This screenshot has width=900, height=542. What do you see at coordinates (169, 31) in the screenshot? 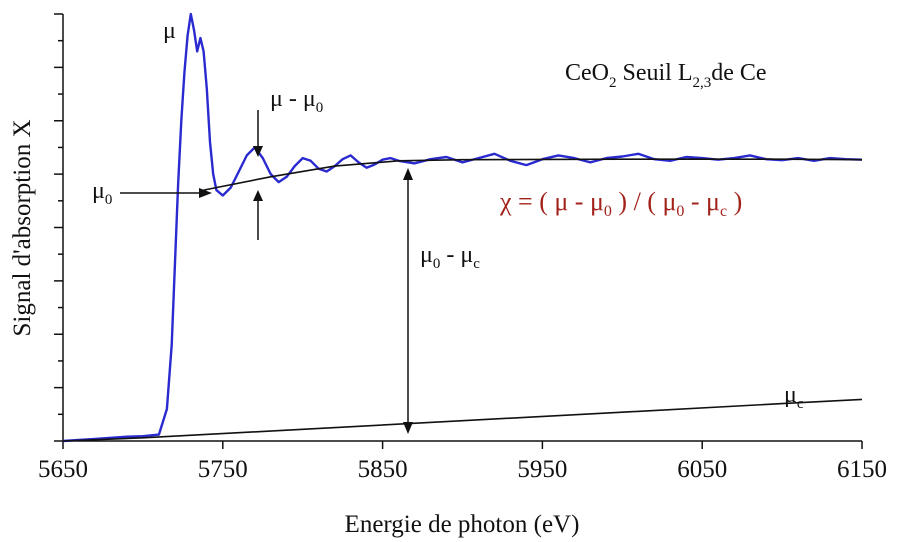
I see `mu-label: μ` at bounding box center [169, 31].